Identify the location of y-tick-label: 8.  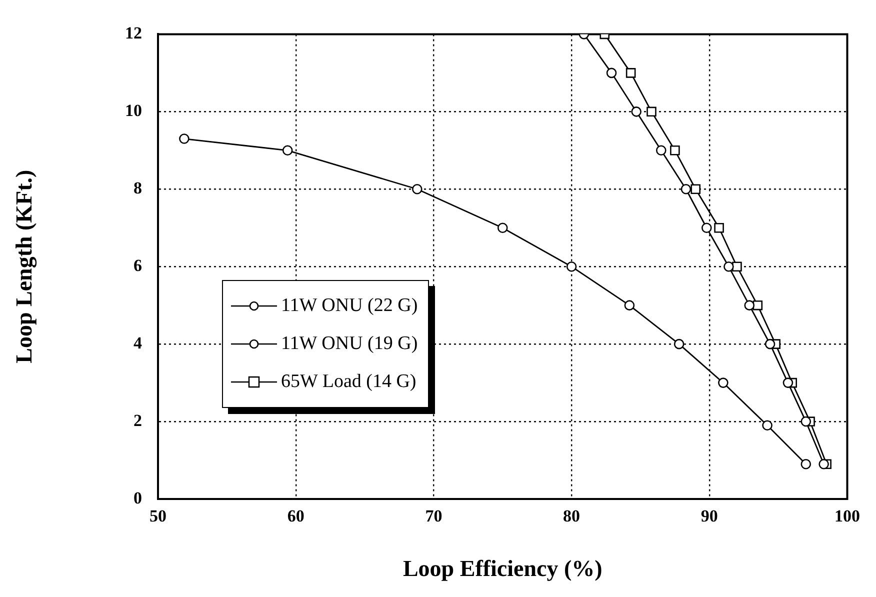
(138, 188).